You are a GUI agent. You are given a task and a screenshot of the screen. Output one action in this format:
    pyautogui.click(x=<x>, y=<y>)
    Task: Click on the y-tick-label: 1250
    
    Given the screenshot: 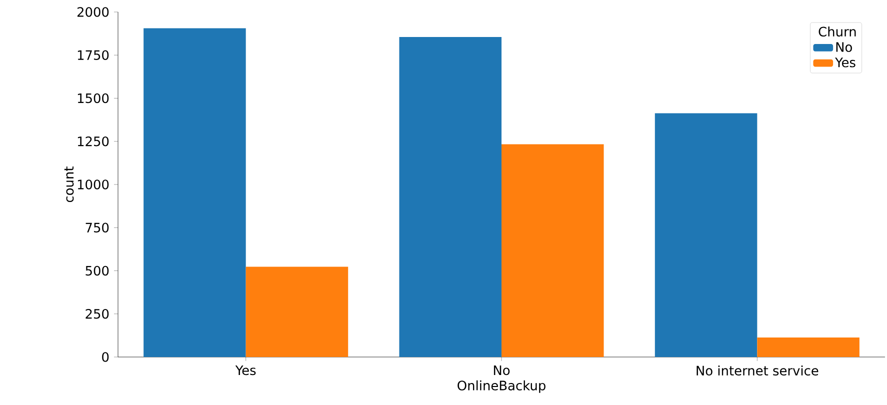 What is the action you would take?
    pyautogui.click(x=93, y=141)
    